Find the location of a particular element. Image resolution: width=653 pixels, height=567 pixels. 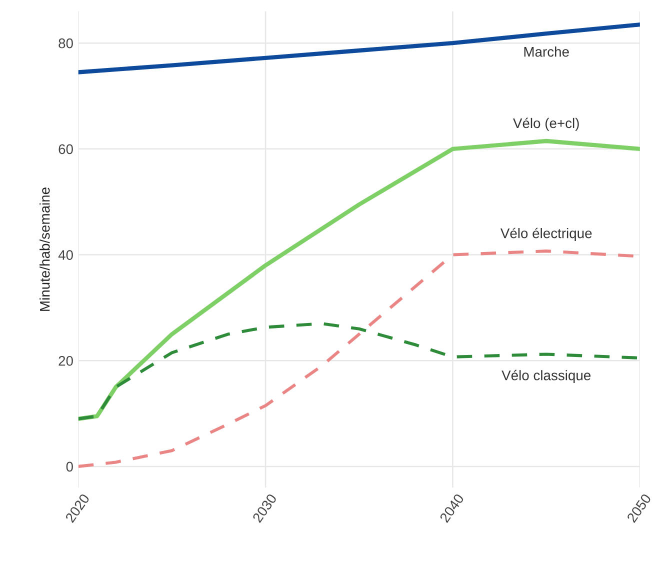

series-label: Vélo (e+cl) is located at coordinates (546, 124).